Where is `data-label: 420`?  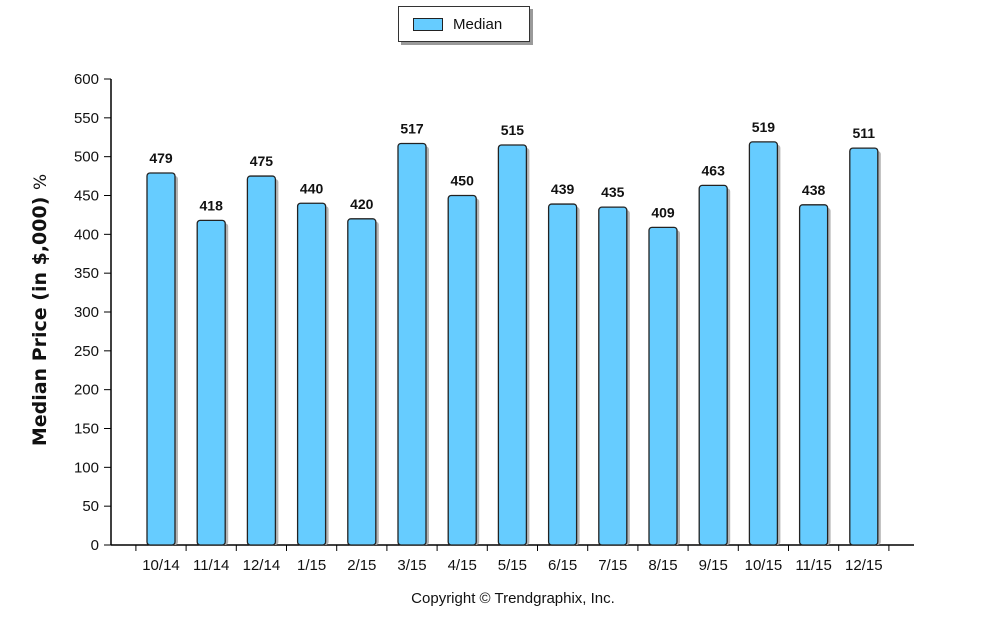 data-label: 420 is located at coordinates (362, 204).